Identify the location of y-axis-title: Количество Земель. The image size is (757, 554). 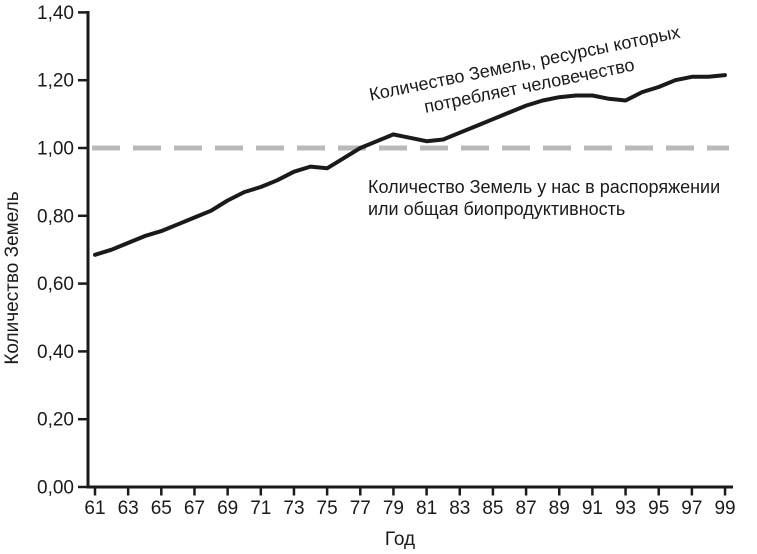
(12, 278).